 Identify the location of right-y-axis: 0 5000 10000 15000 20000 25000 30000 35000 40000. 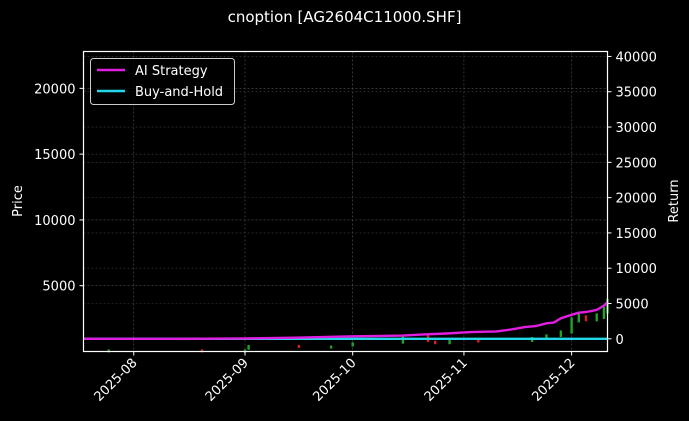
(632, 199).